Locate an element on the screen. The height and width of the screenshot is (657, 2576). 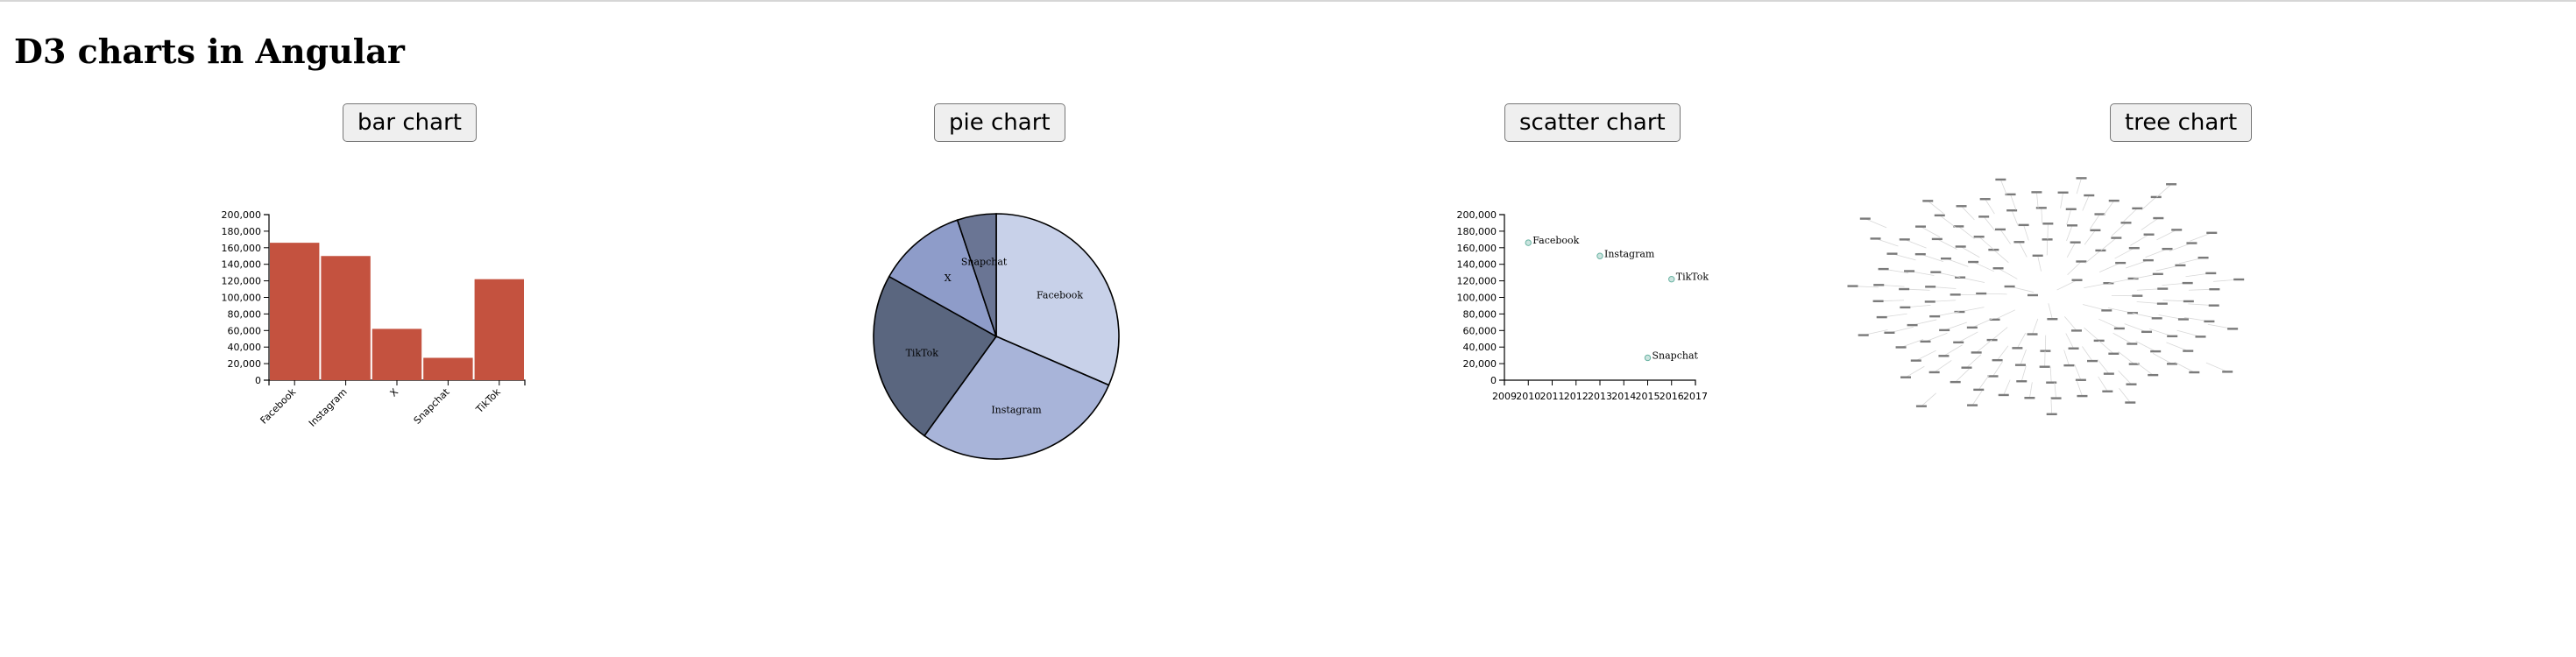
scatter-y-tick-label: 80,000 is located at coordinates (1480, 314).